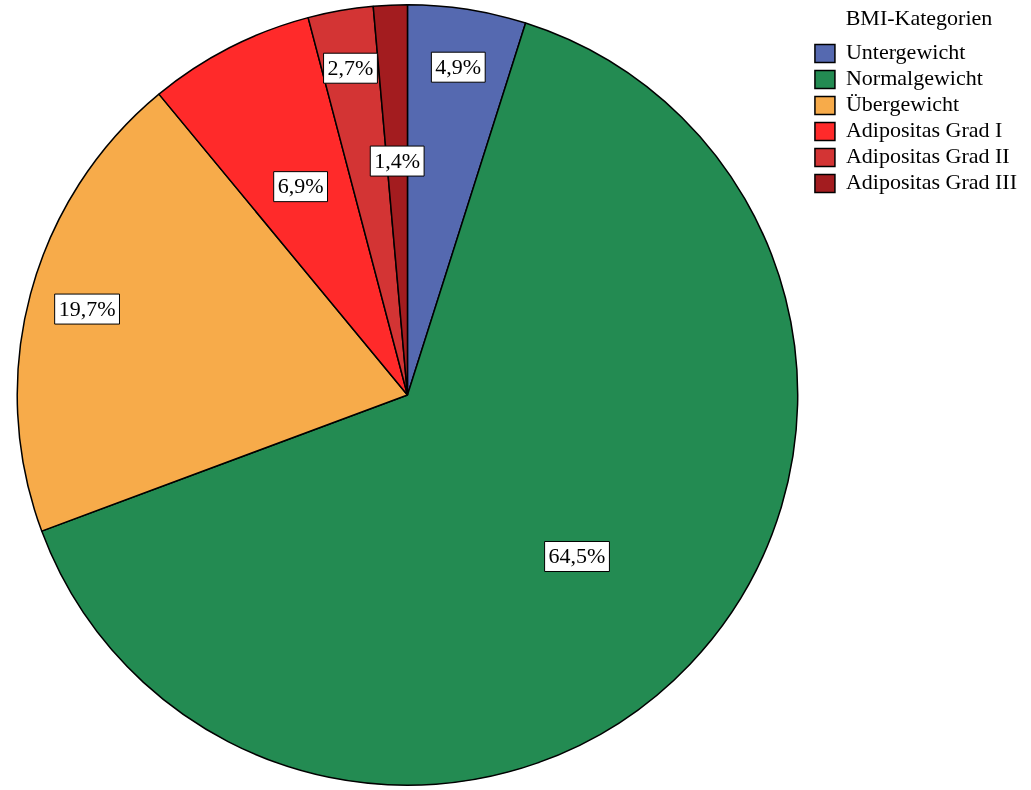 Image resolution: width=1031 pixels, height=790 pixels. Describe the element at coordinates (577, 556) in the screenshot. I see `data-label: 64,5%` at that location.